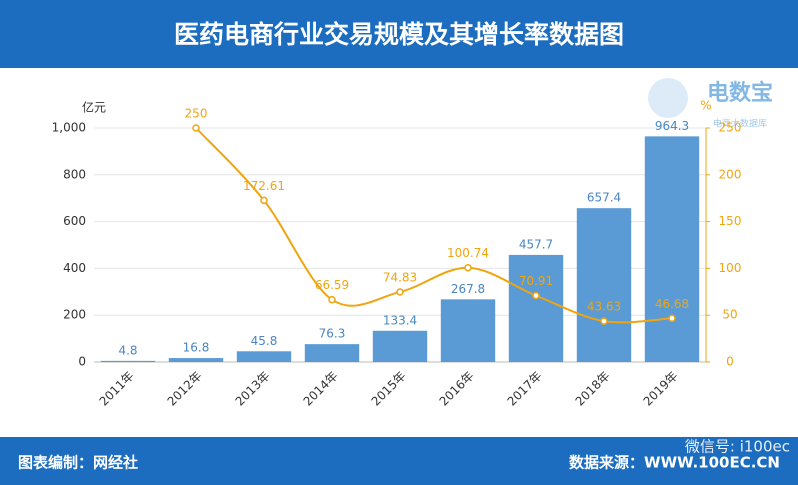  I want to click on y2-tick-label: 150, so click(730, 221).